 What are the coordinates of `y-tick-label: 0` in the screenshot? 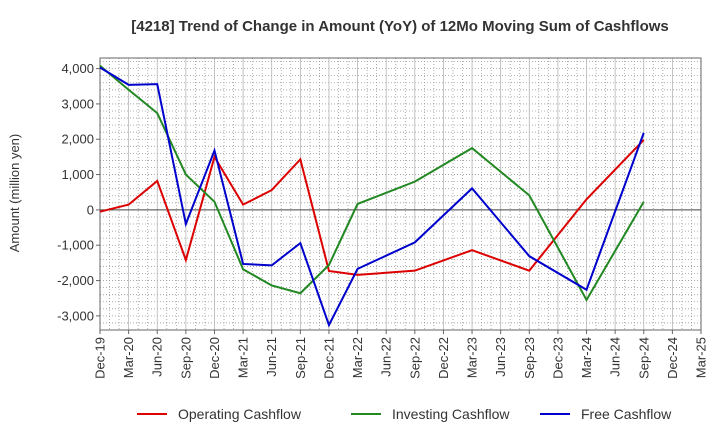 It's located at (90, 209).